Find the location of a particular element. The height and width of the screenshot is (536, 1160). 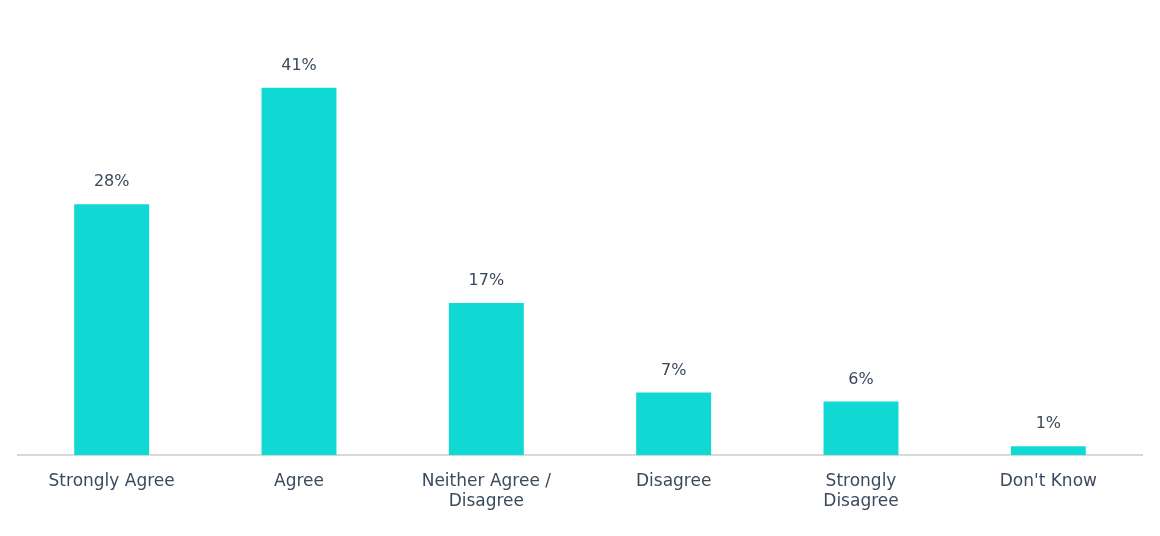

x-tick-label: Don't Know is located at coordinates (1048, 479).